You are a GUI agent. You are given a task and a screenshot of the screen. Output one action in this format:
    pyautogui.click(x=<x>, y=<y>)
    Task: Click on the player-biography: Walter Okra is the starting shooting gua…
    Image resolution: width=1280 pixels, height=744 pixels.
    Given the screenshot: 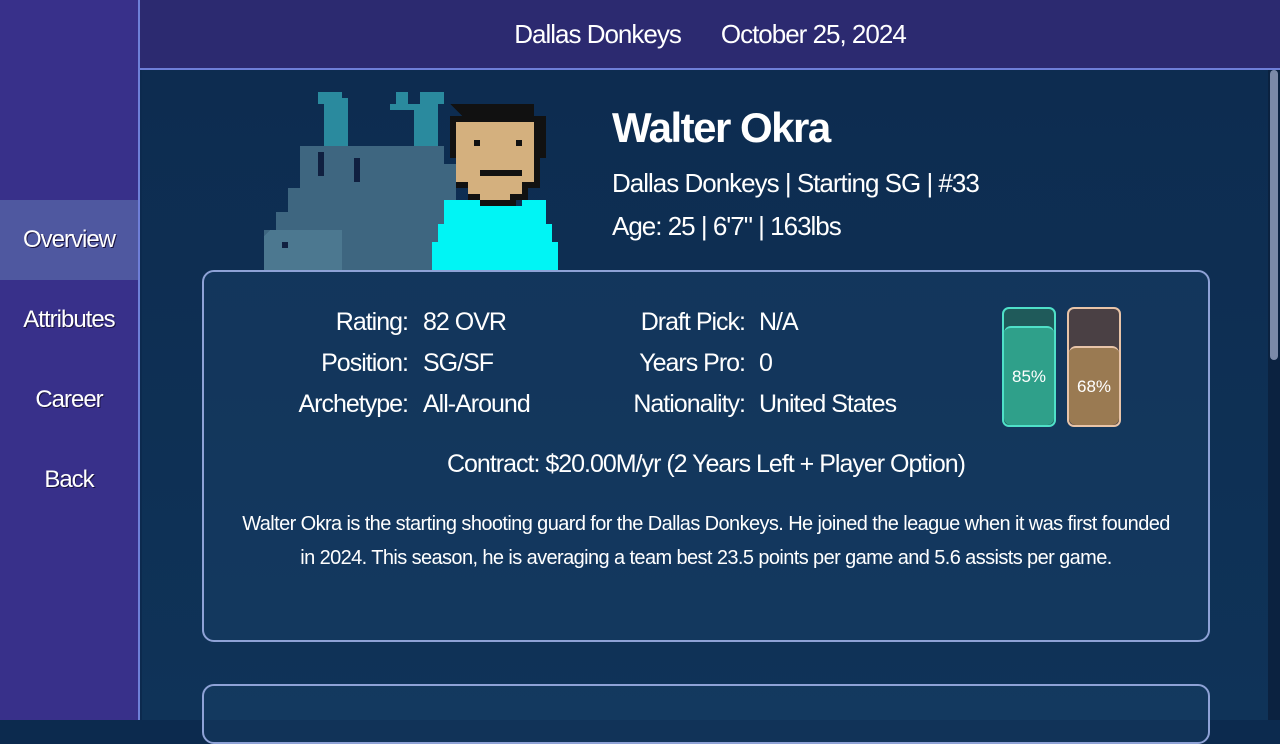 What is the action you would take?
    pyautogui.click(x=706, y=541)
    